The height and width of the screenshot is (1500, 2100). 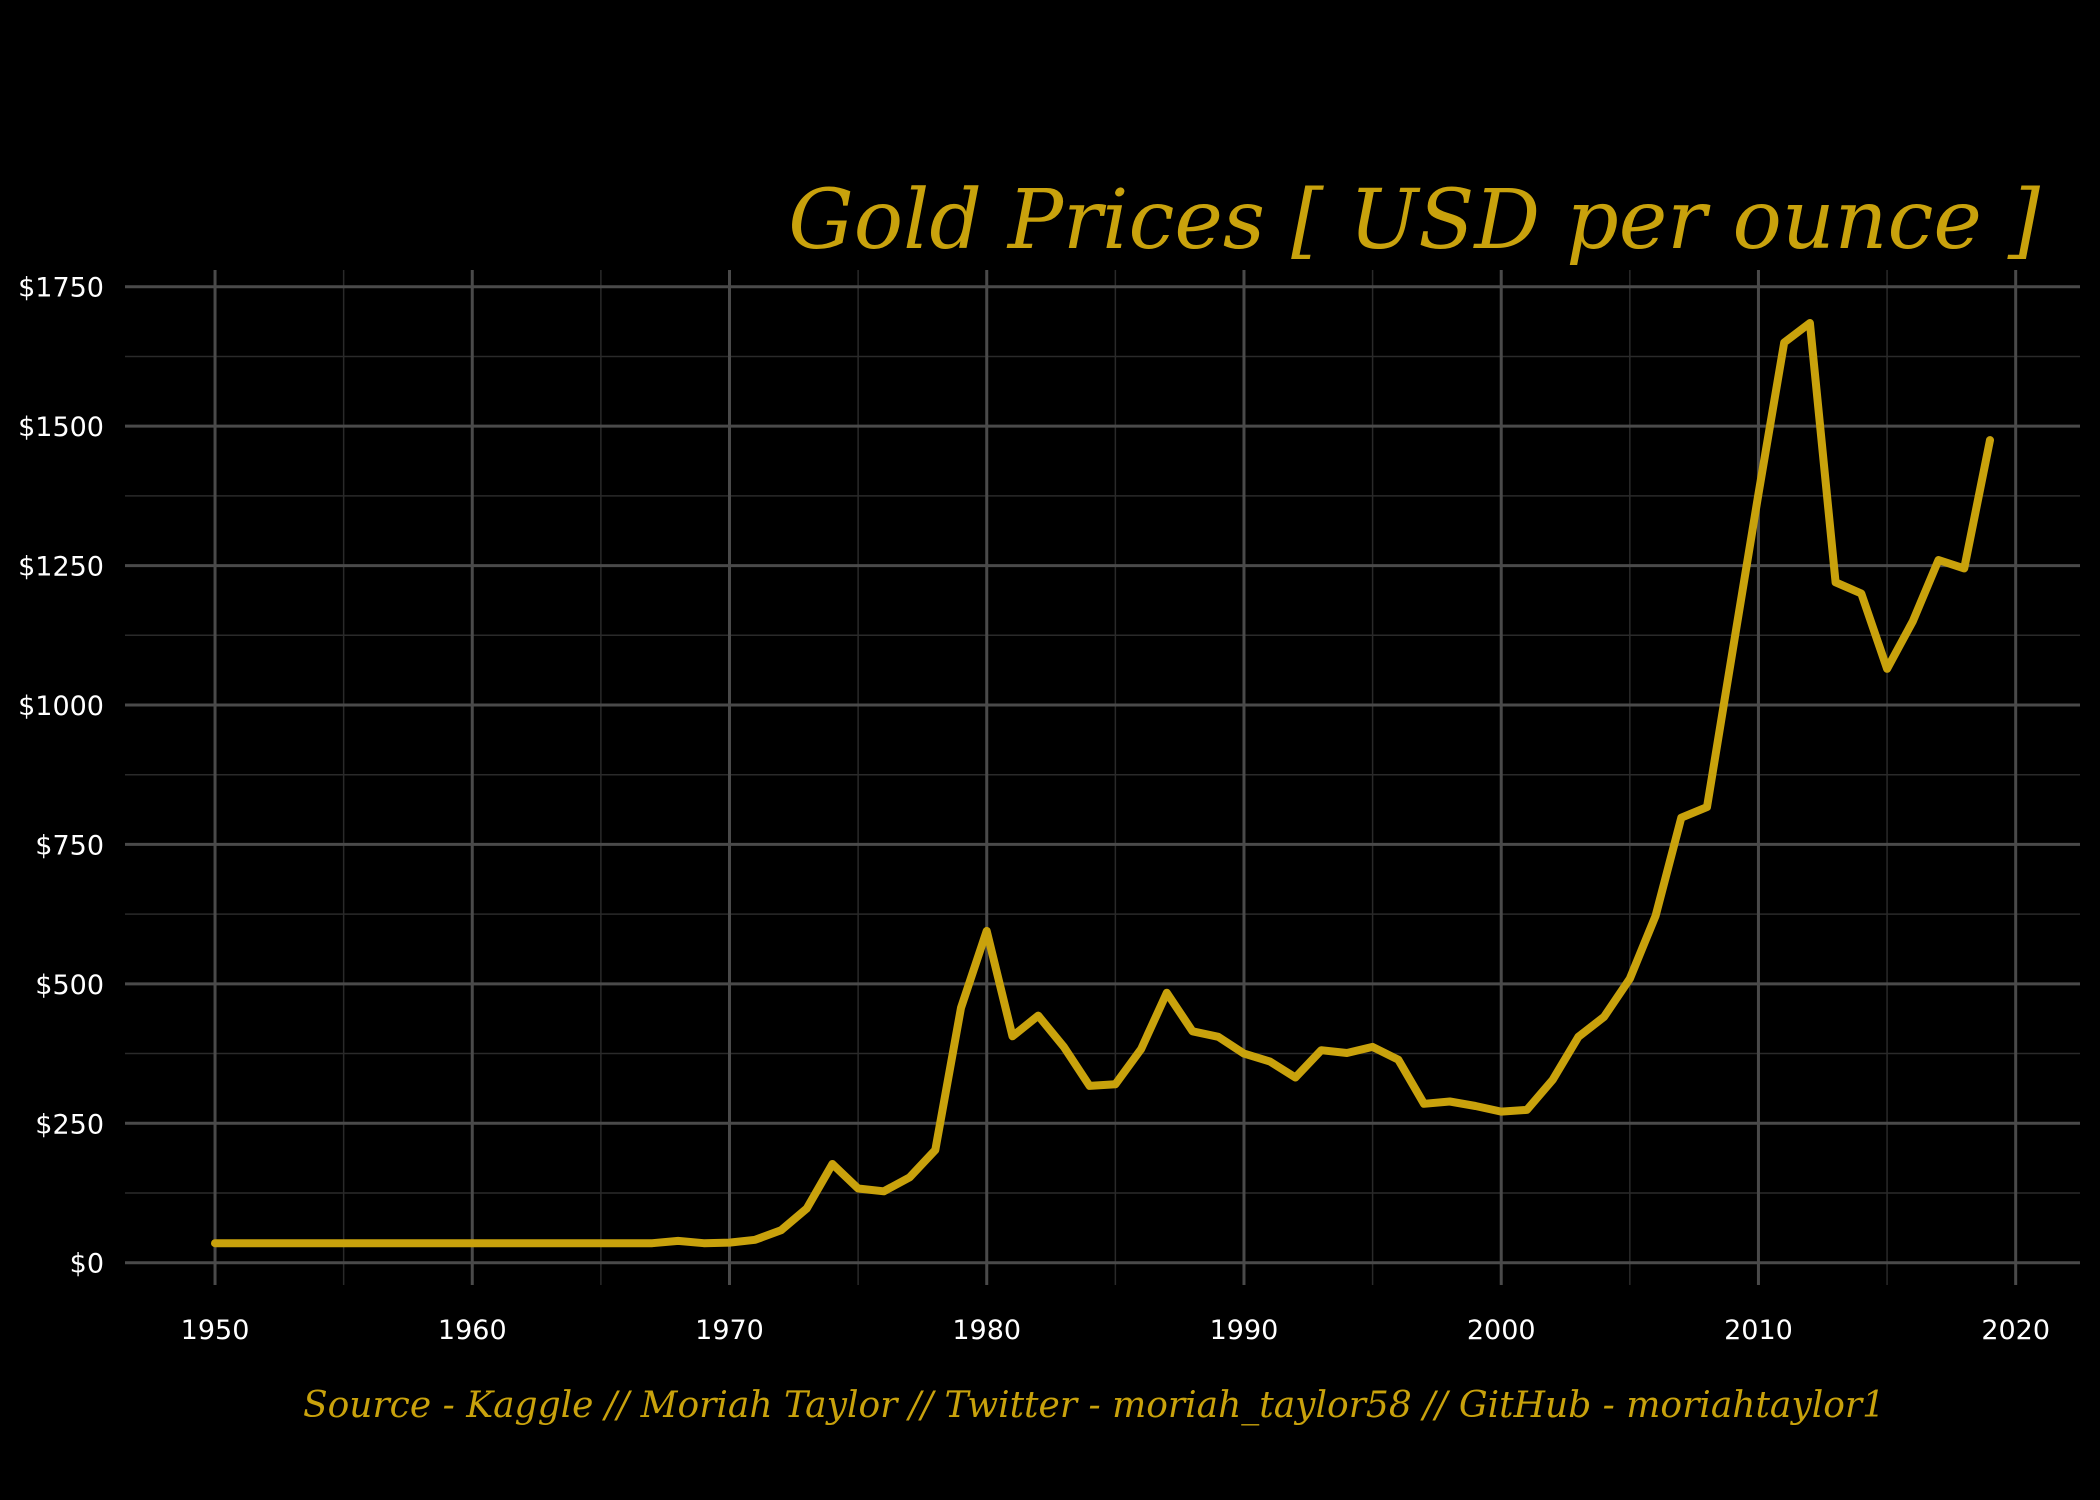 I want to click on chart-title: Gold Prices [ USD per ounce ], so click(x=1414, y=220).